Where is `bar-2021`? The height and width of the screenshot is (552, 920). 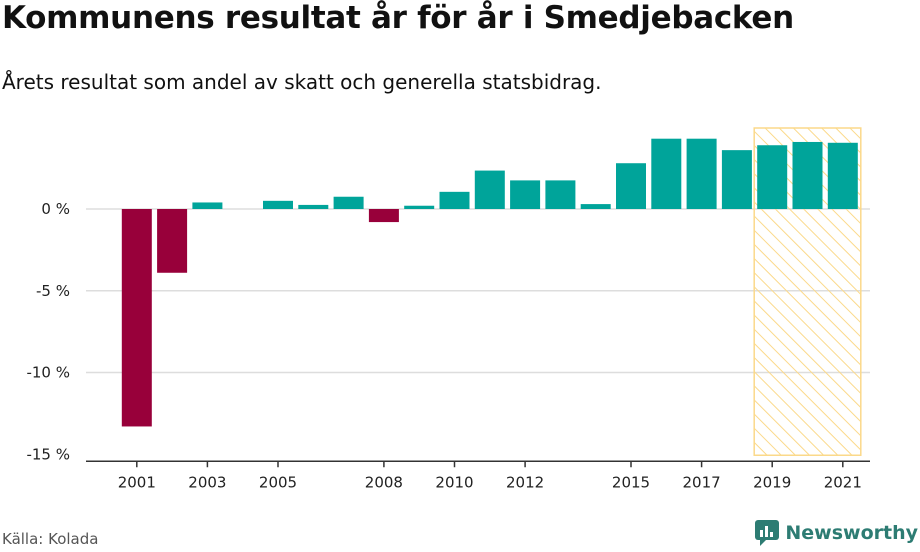 bar-2021 is located at coordinates (842, 175).